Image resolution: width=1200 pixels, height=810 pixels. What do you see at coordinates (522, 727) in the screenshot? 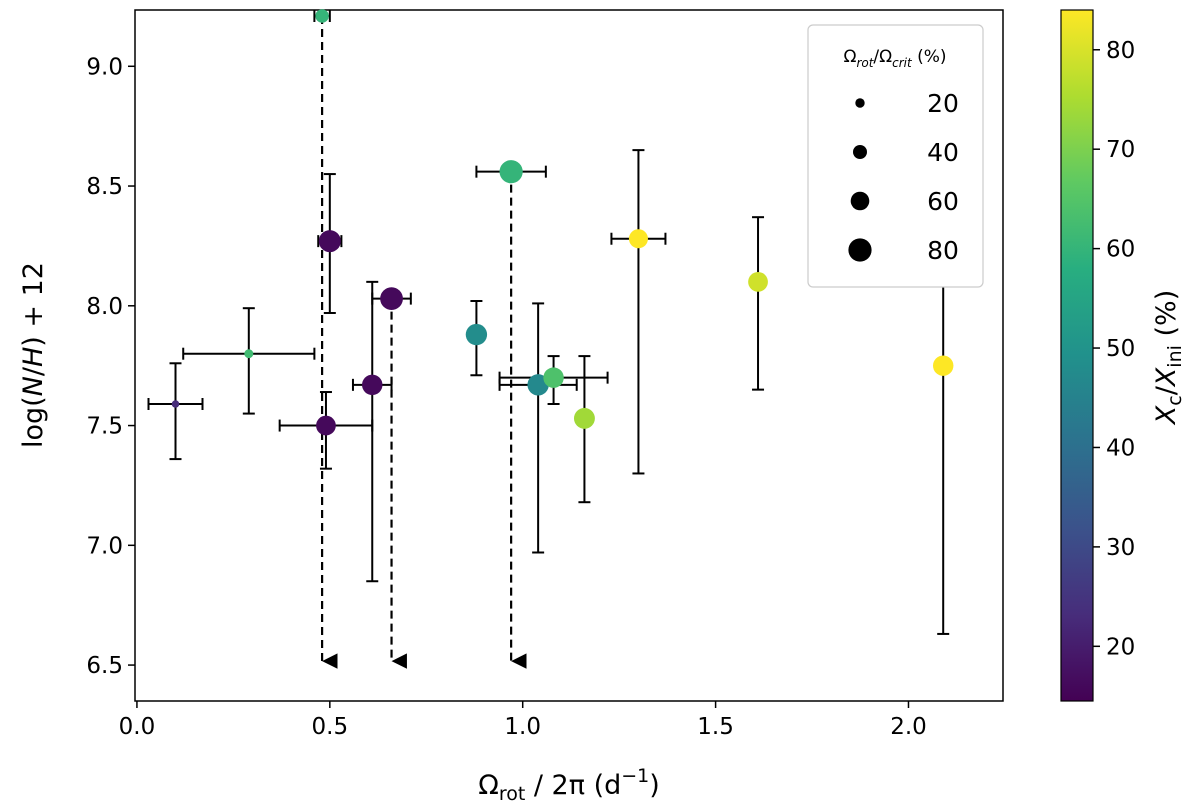
I see `x-tick-label: 1.0` at bounding box center [522, 727].